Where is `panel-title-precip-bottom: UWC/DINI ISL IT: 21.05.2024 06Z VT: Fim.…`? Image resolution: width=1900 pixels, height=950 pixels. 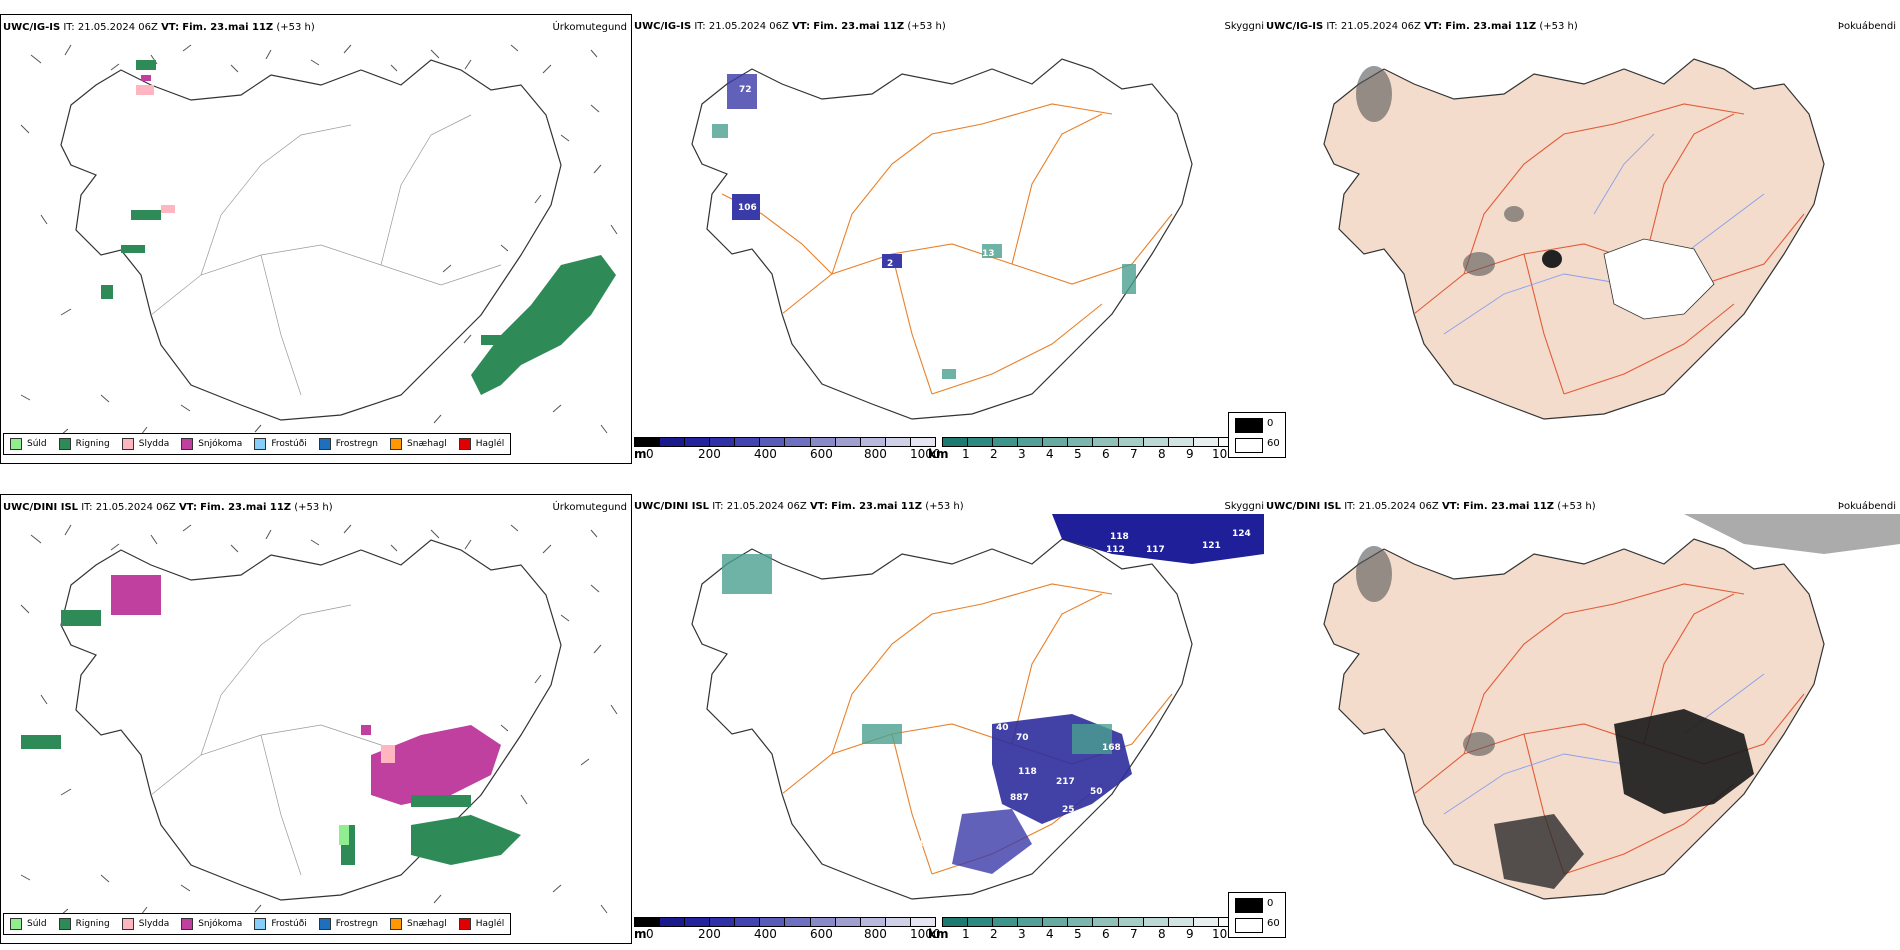 panel-title-precip-bottom: UWC/DINI ISL IT: 21.05.2024 06Z VT: Fim.… is located at coordinates (168, 507).